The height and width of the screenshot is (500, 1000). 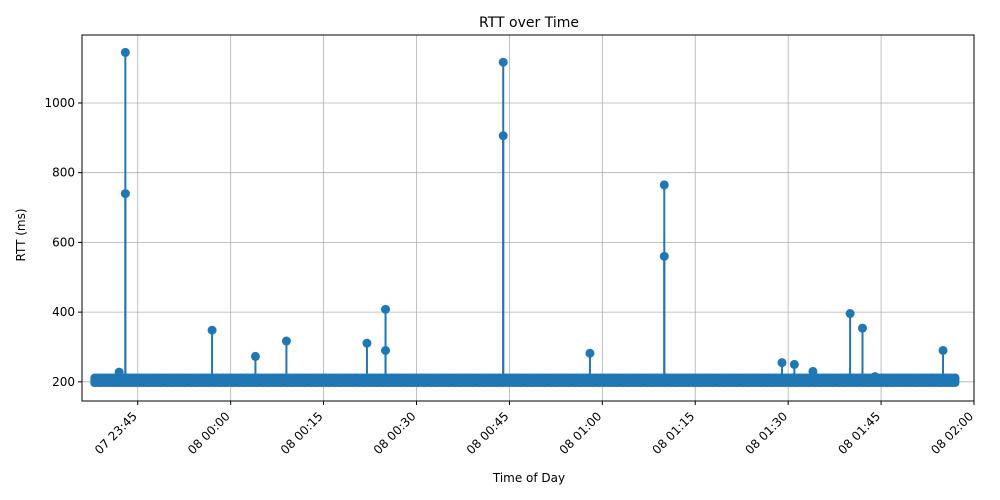 I want to click on y-tick-label: 800, so click(x=63, y=173).